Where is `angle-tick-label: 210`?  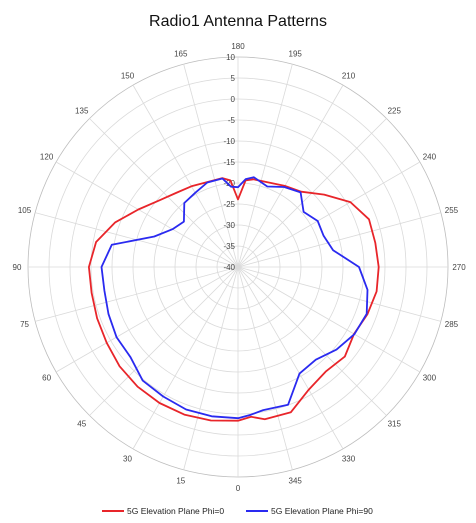 angle-tick-label: 210 is located at coordinates (349, 76).